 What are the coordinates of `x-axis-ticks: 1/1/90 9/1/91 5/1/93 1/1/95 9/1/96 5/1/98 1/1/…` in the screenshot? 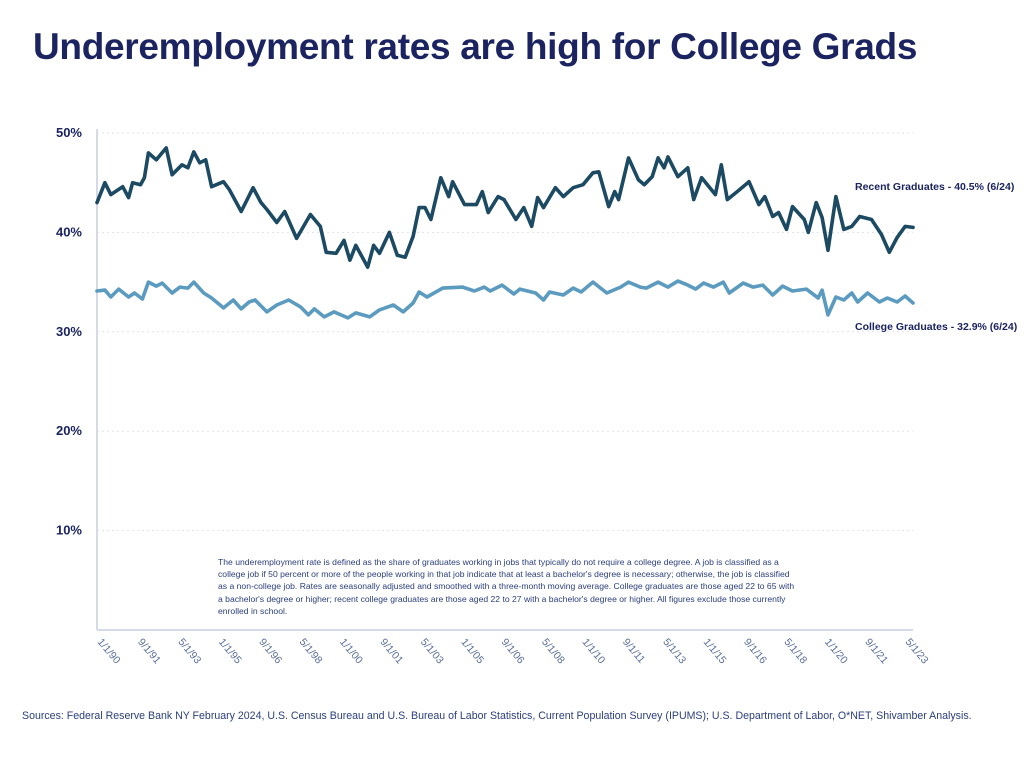 It's located at (513, 651).